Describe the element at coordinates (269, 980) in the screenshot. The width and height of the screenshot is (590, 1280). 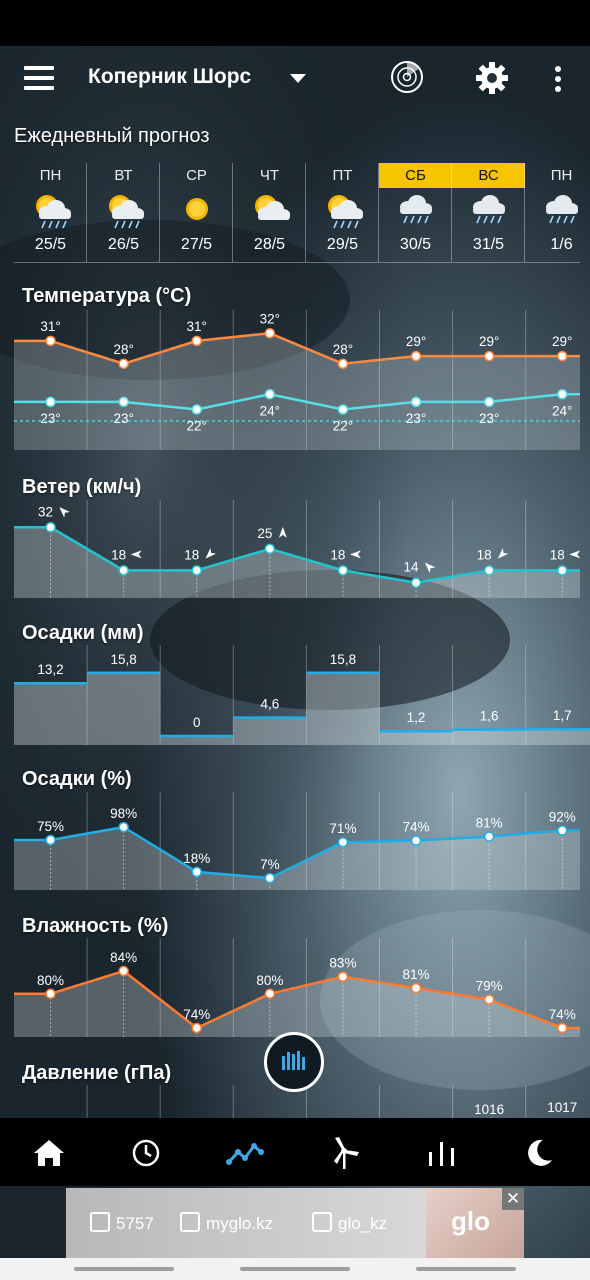
I see `humidity-label: 80%` at that location.